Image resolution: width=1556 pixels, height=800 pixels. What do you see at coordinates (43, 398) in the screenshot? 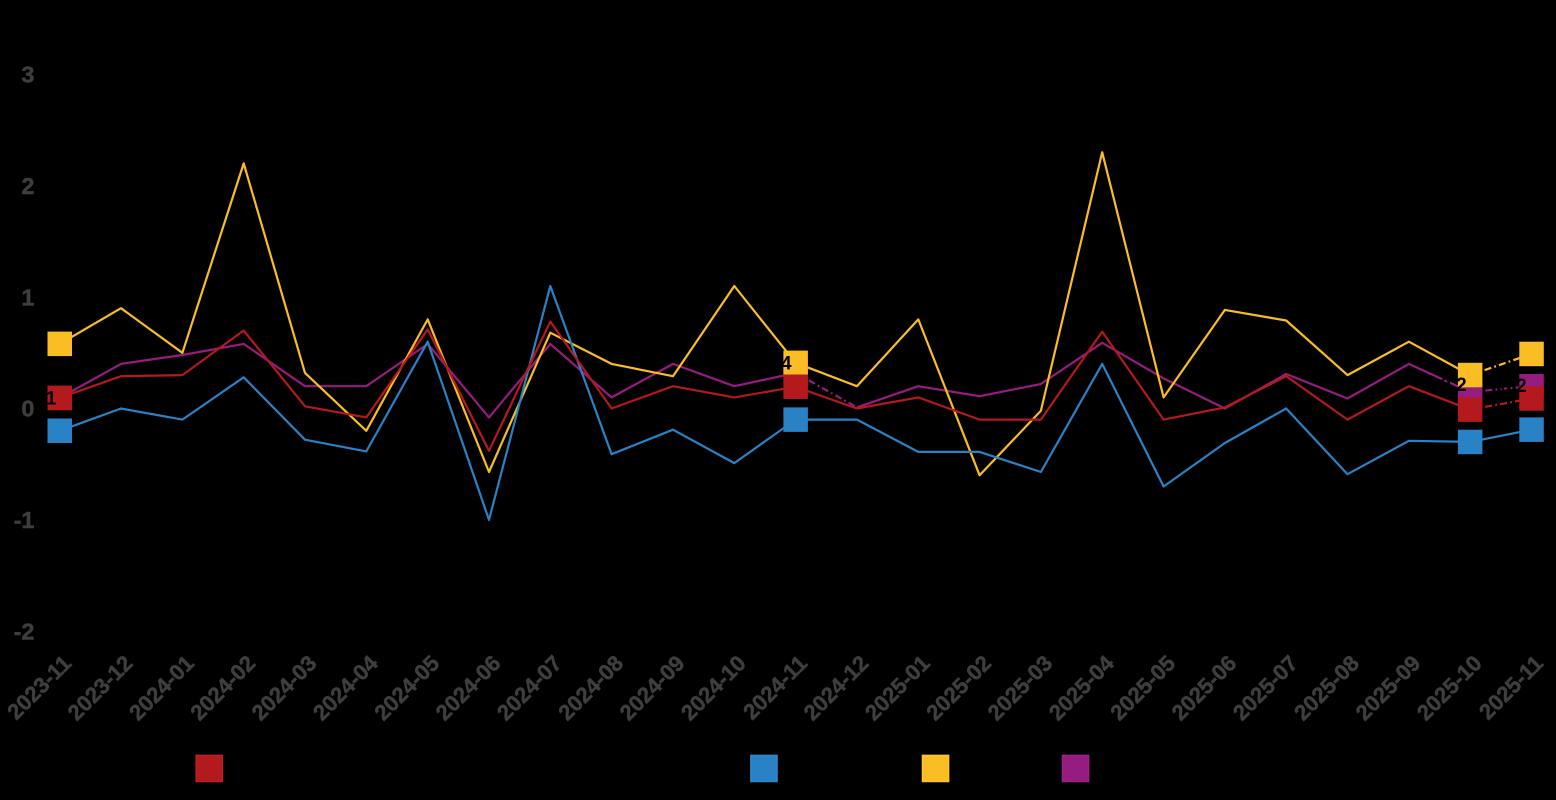
I see `svg-text: 0.1` at bounding box center [43, 398].